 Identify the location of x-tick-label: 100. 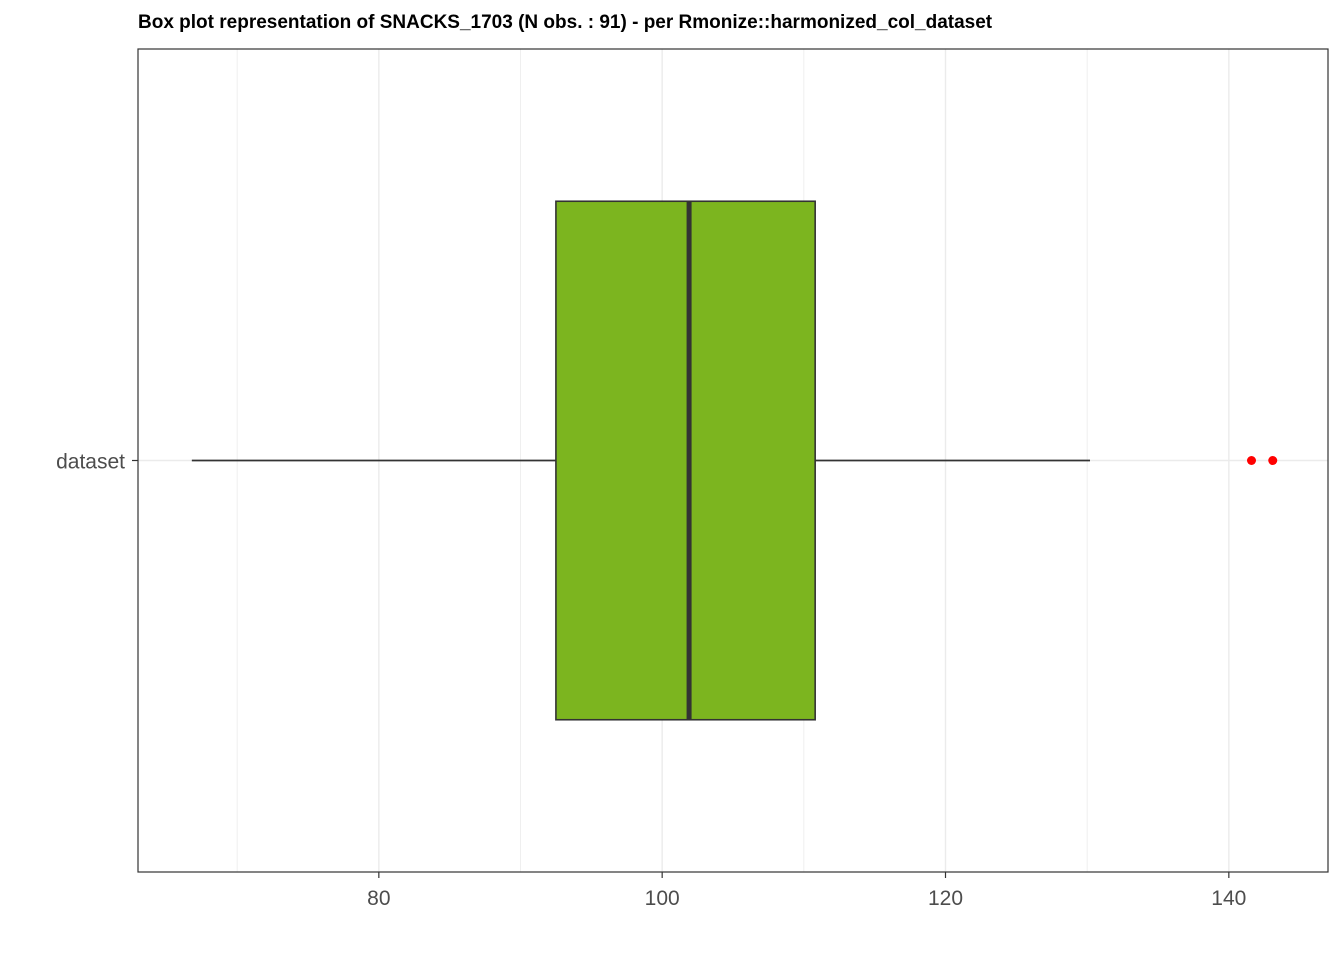
(662, 898).